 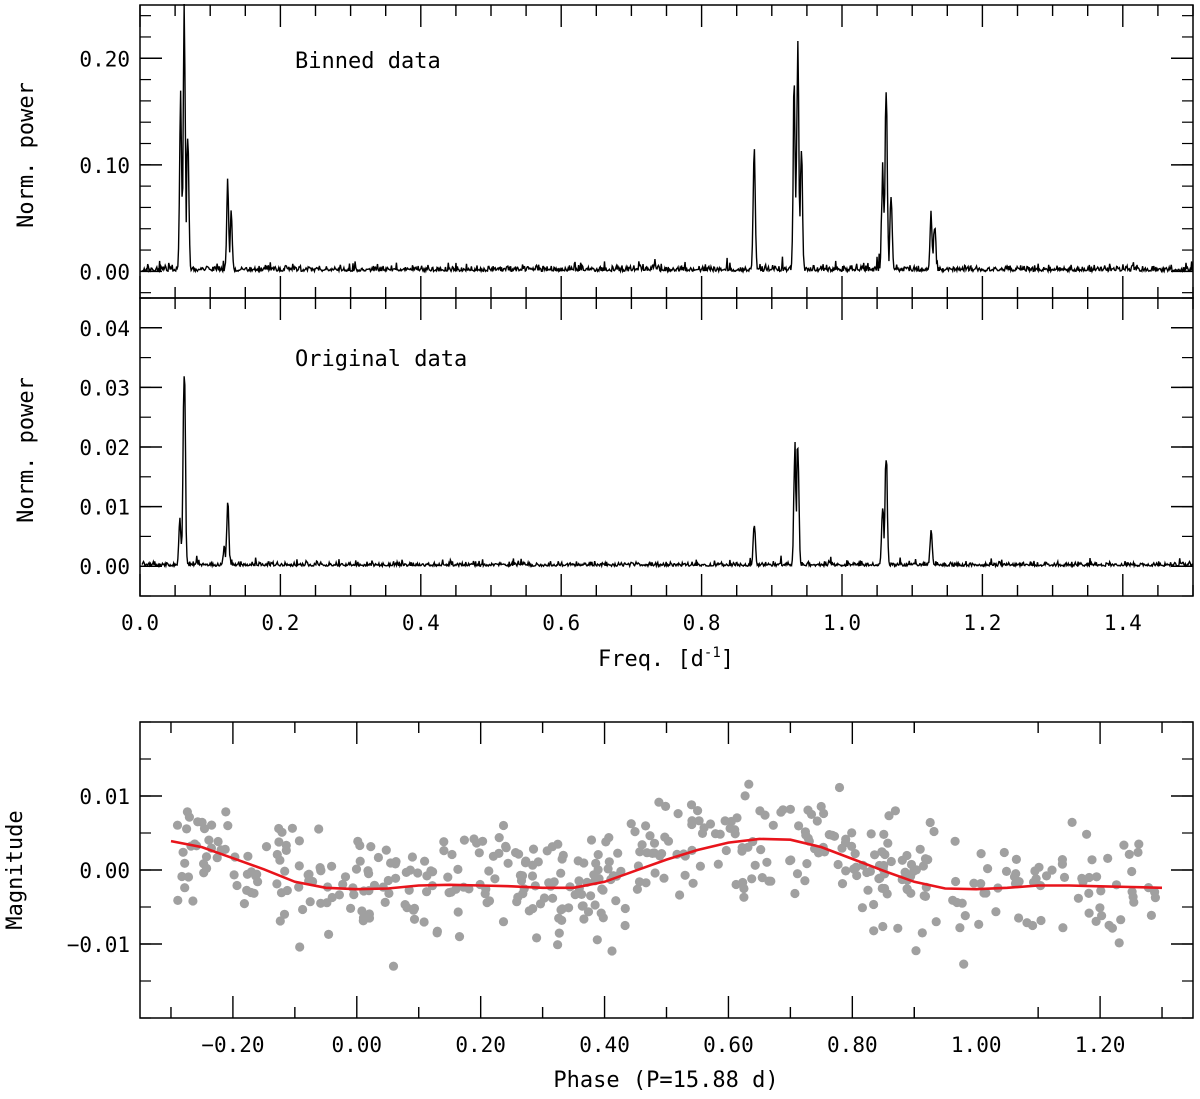 I want to click on x-tick-label: 1.00, so click(x=976, y=1045).